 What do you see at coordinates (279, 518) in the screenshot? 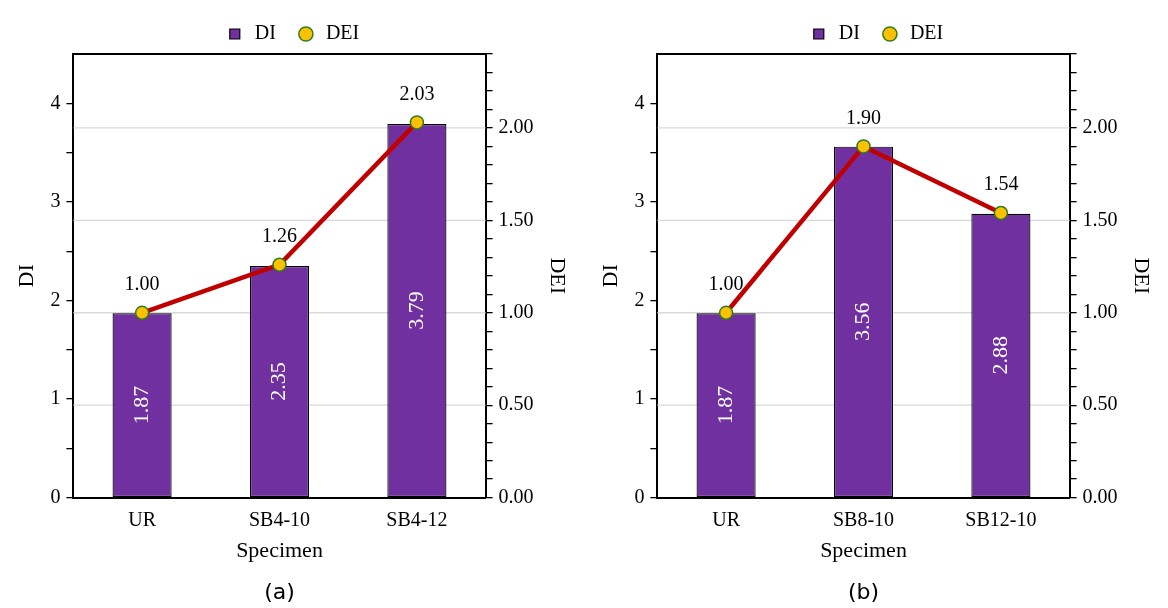
I see `x-tick-label: SB4-10` at bounding box center [279, 518].